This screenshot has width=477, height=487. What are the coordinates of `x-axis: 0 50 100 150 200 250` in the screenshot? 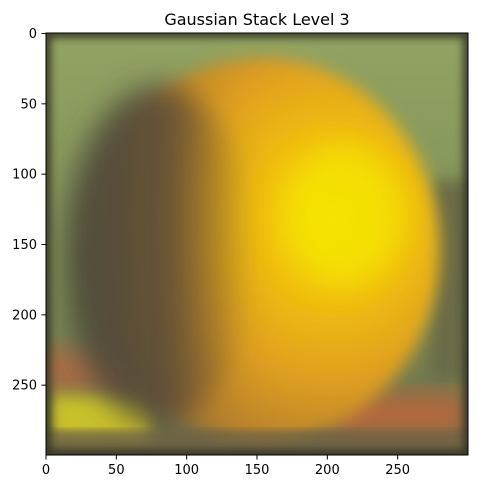 It's located at (226, 466).